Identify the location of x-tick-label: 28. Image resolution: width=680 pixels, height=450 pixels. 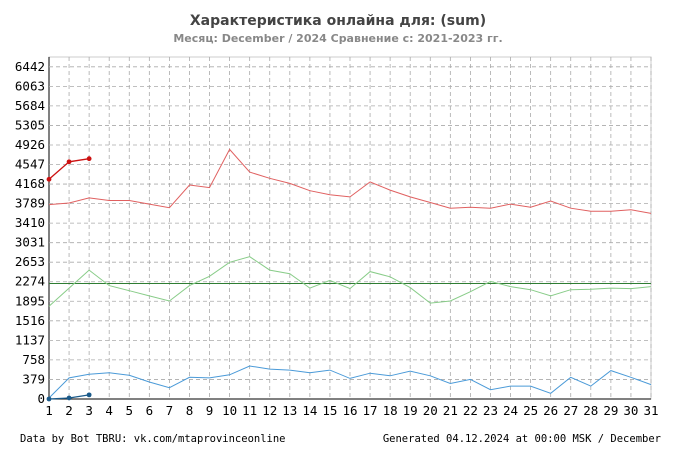
(590, 410).